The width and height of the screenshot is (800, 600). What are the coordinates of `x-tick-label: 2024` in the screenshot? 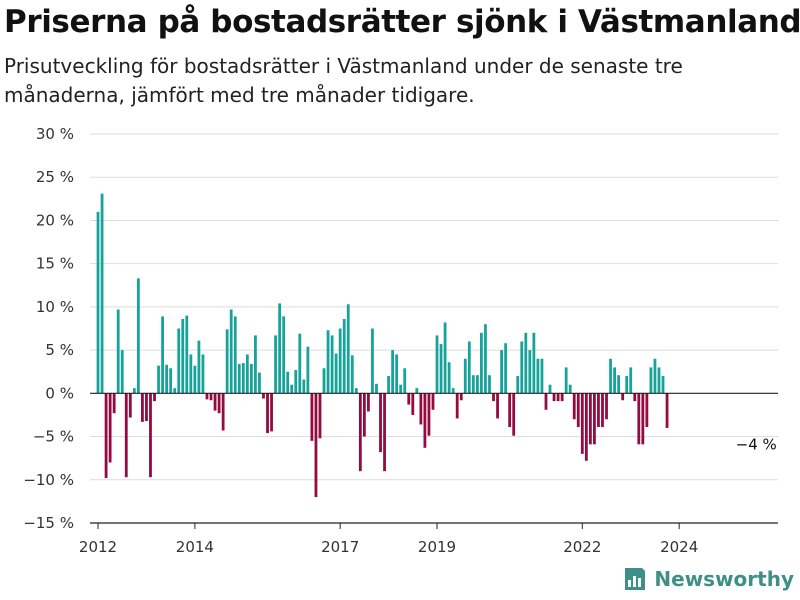 It's located at (679, 547).